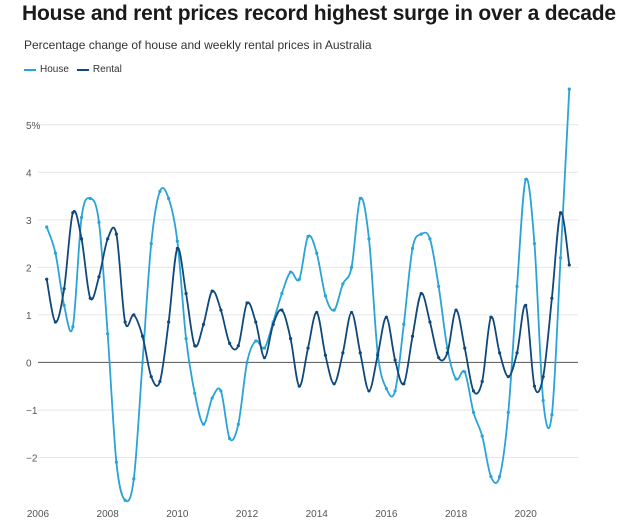 The height and width of the screenshot is (521, 640). I want to click on y-tick-label: 2, so click(29, 268).